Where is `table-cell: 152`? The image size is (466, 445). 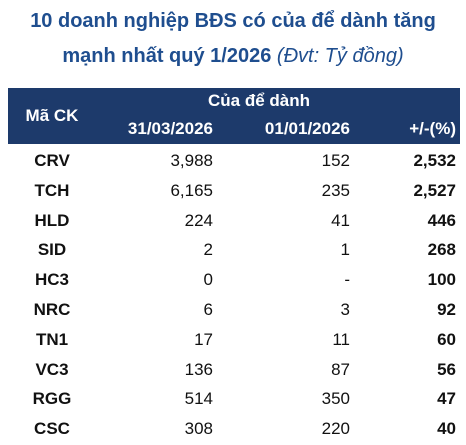
table-cell: 152 is located at coordinates (335, 160).